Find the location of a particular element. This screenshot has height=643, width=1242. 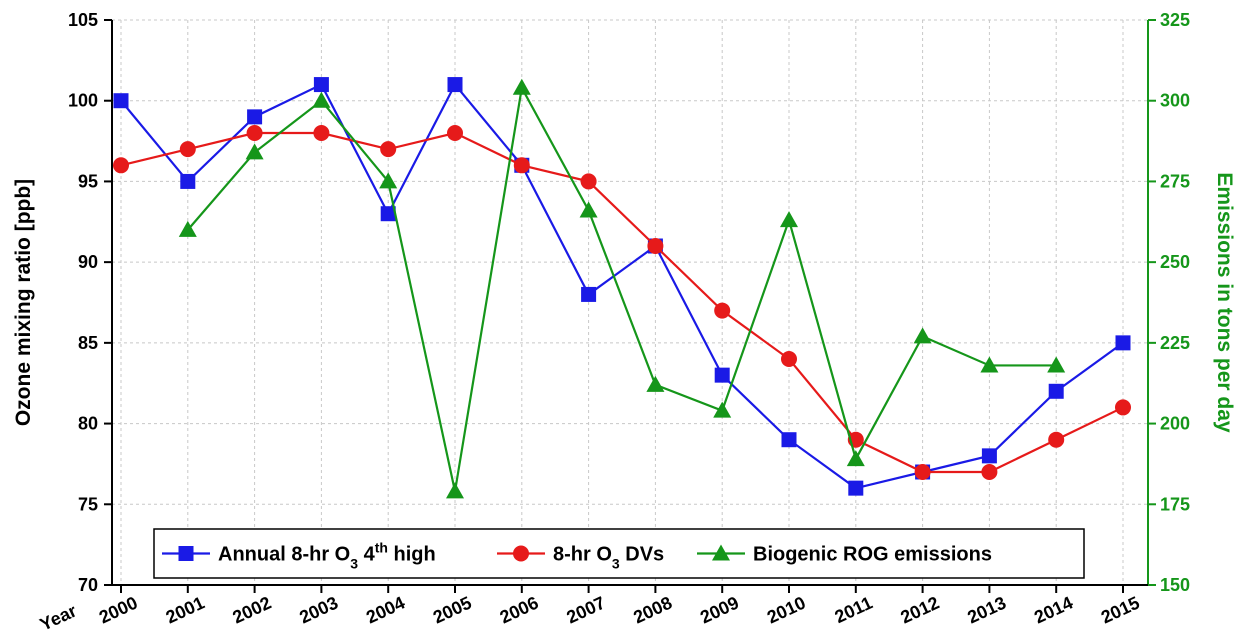

x-tick-label: 2015 is located at coordinates (1120, 609).